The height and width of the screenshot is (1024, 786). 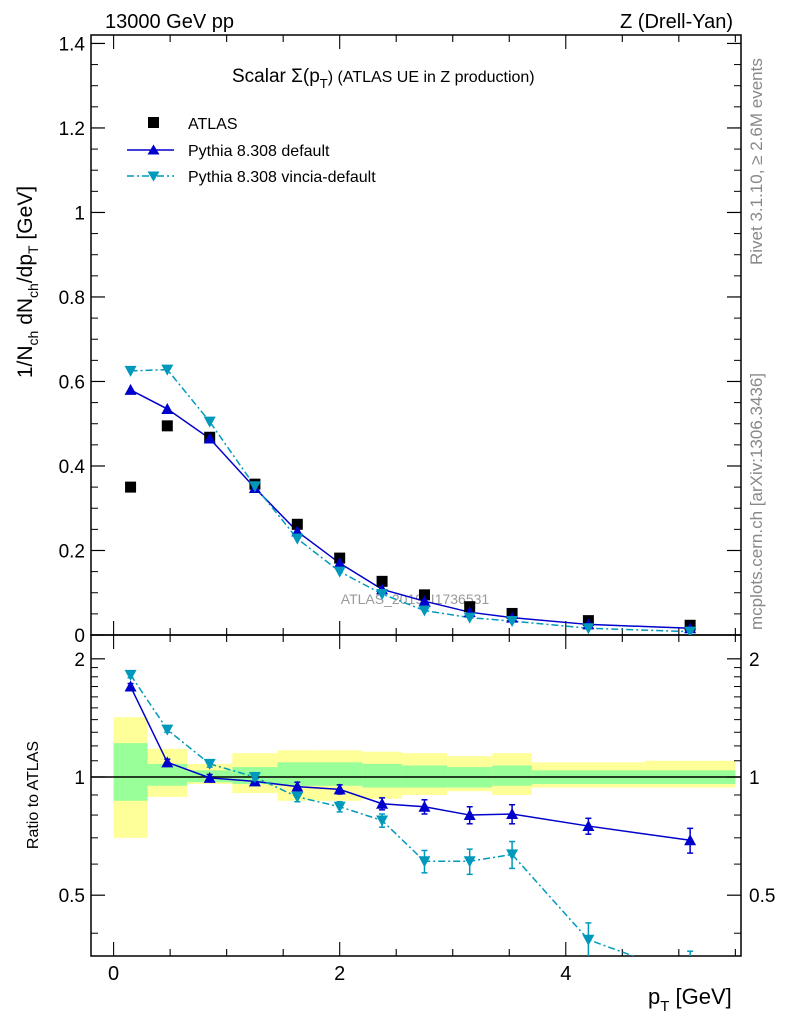 What do you see at coordinates (756, 161) in the screenshot?
I see `rivet-label: Rivet 3.1.10, ≥ 2.6M events` at bounding box center [756, 161].